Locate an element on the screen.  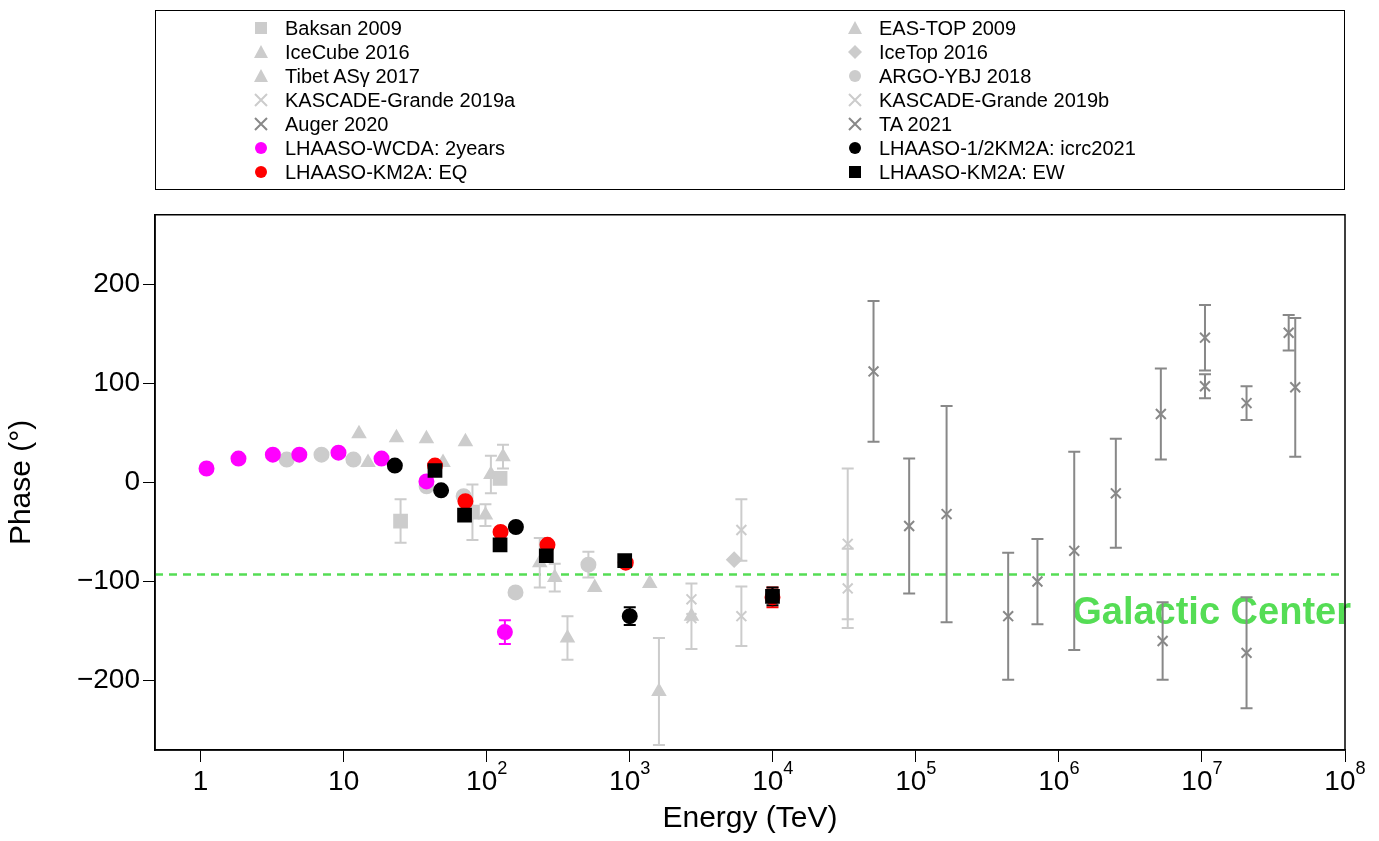
legend-label: LHAASO-KM2A: EQ is located at coordinates (376, 172).